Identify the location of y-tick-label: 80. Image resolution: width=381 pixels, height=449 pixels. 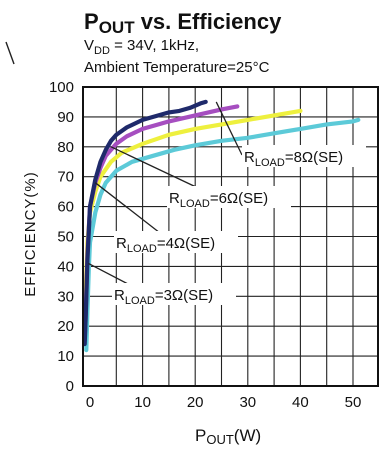
(65, 147).